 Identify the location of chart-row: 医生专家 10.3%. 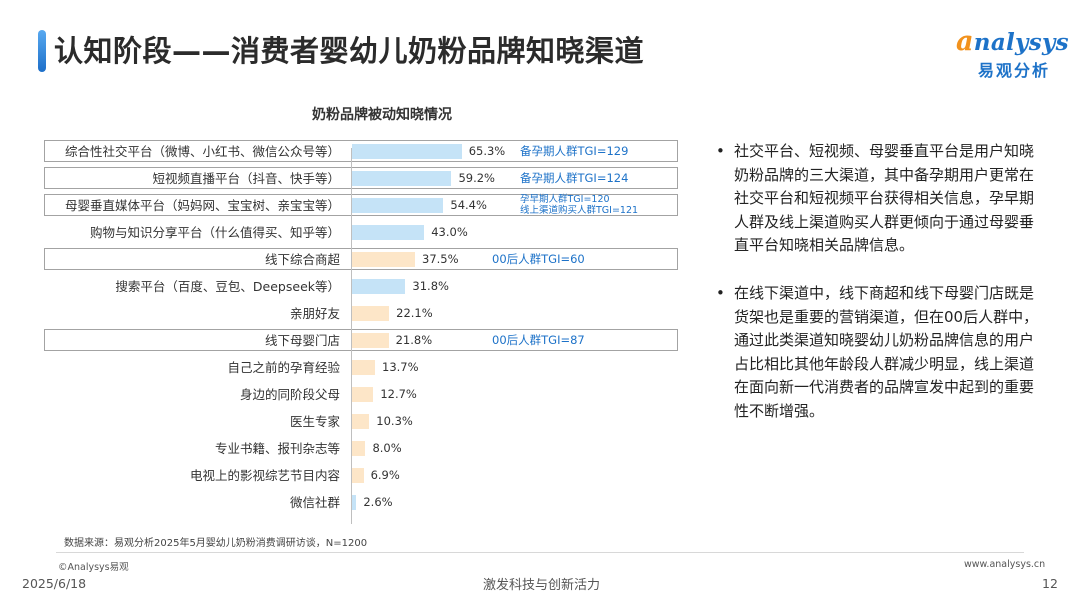
(350, 421).